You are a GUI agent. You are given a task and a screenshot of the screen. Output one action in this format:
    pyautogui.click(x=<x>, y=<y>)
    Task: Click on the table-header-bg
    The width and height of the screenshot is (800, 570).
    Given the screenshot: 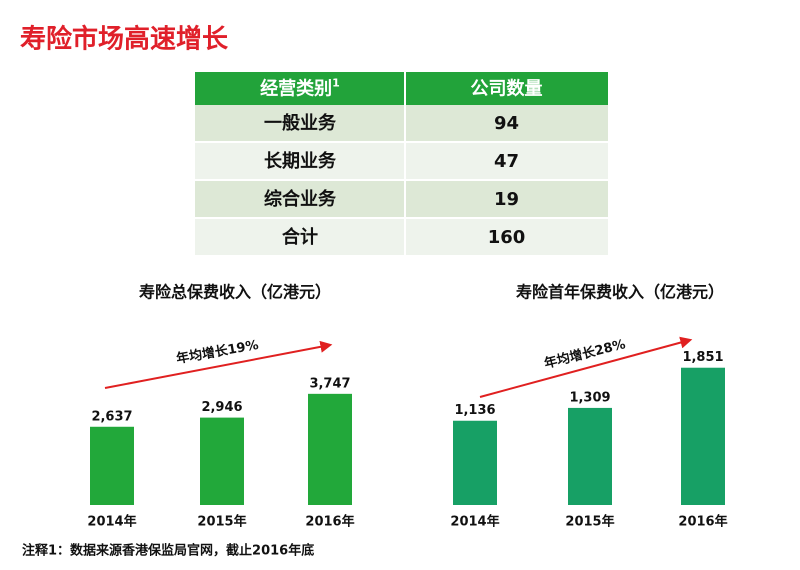 What is the action you would take?
    pyautogui.click(x=401, y=88)
    